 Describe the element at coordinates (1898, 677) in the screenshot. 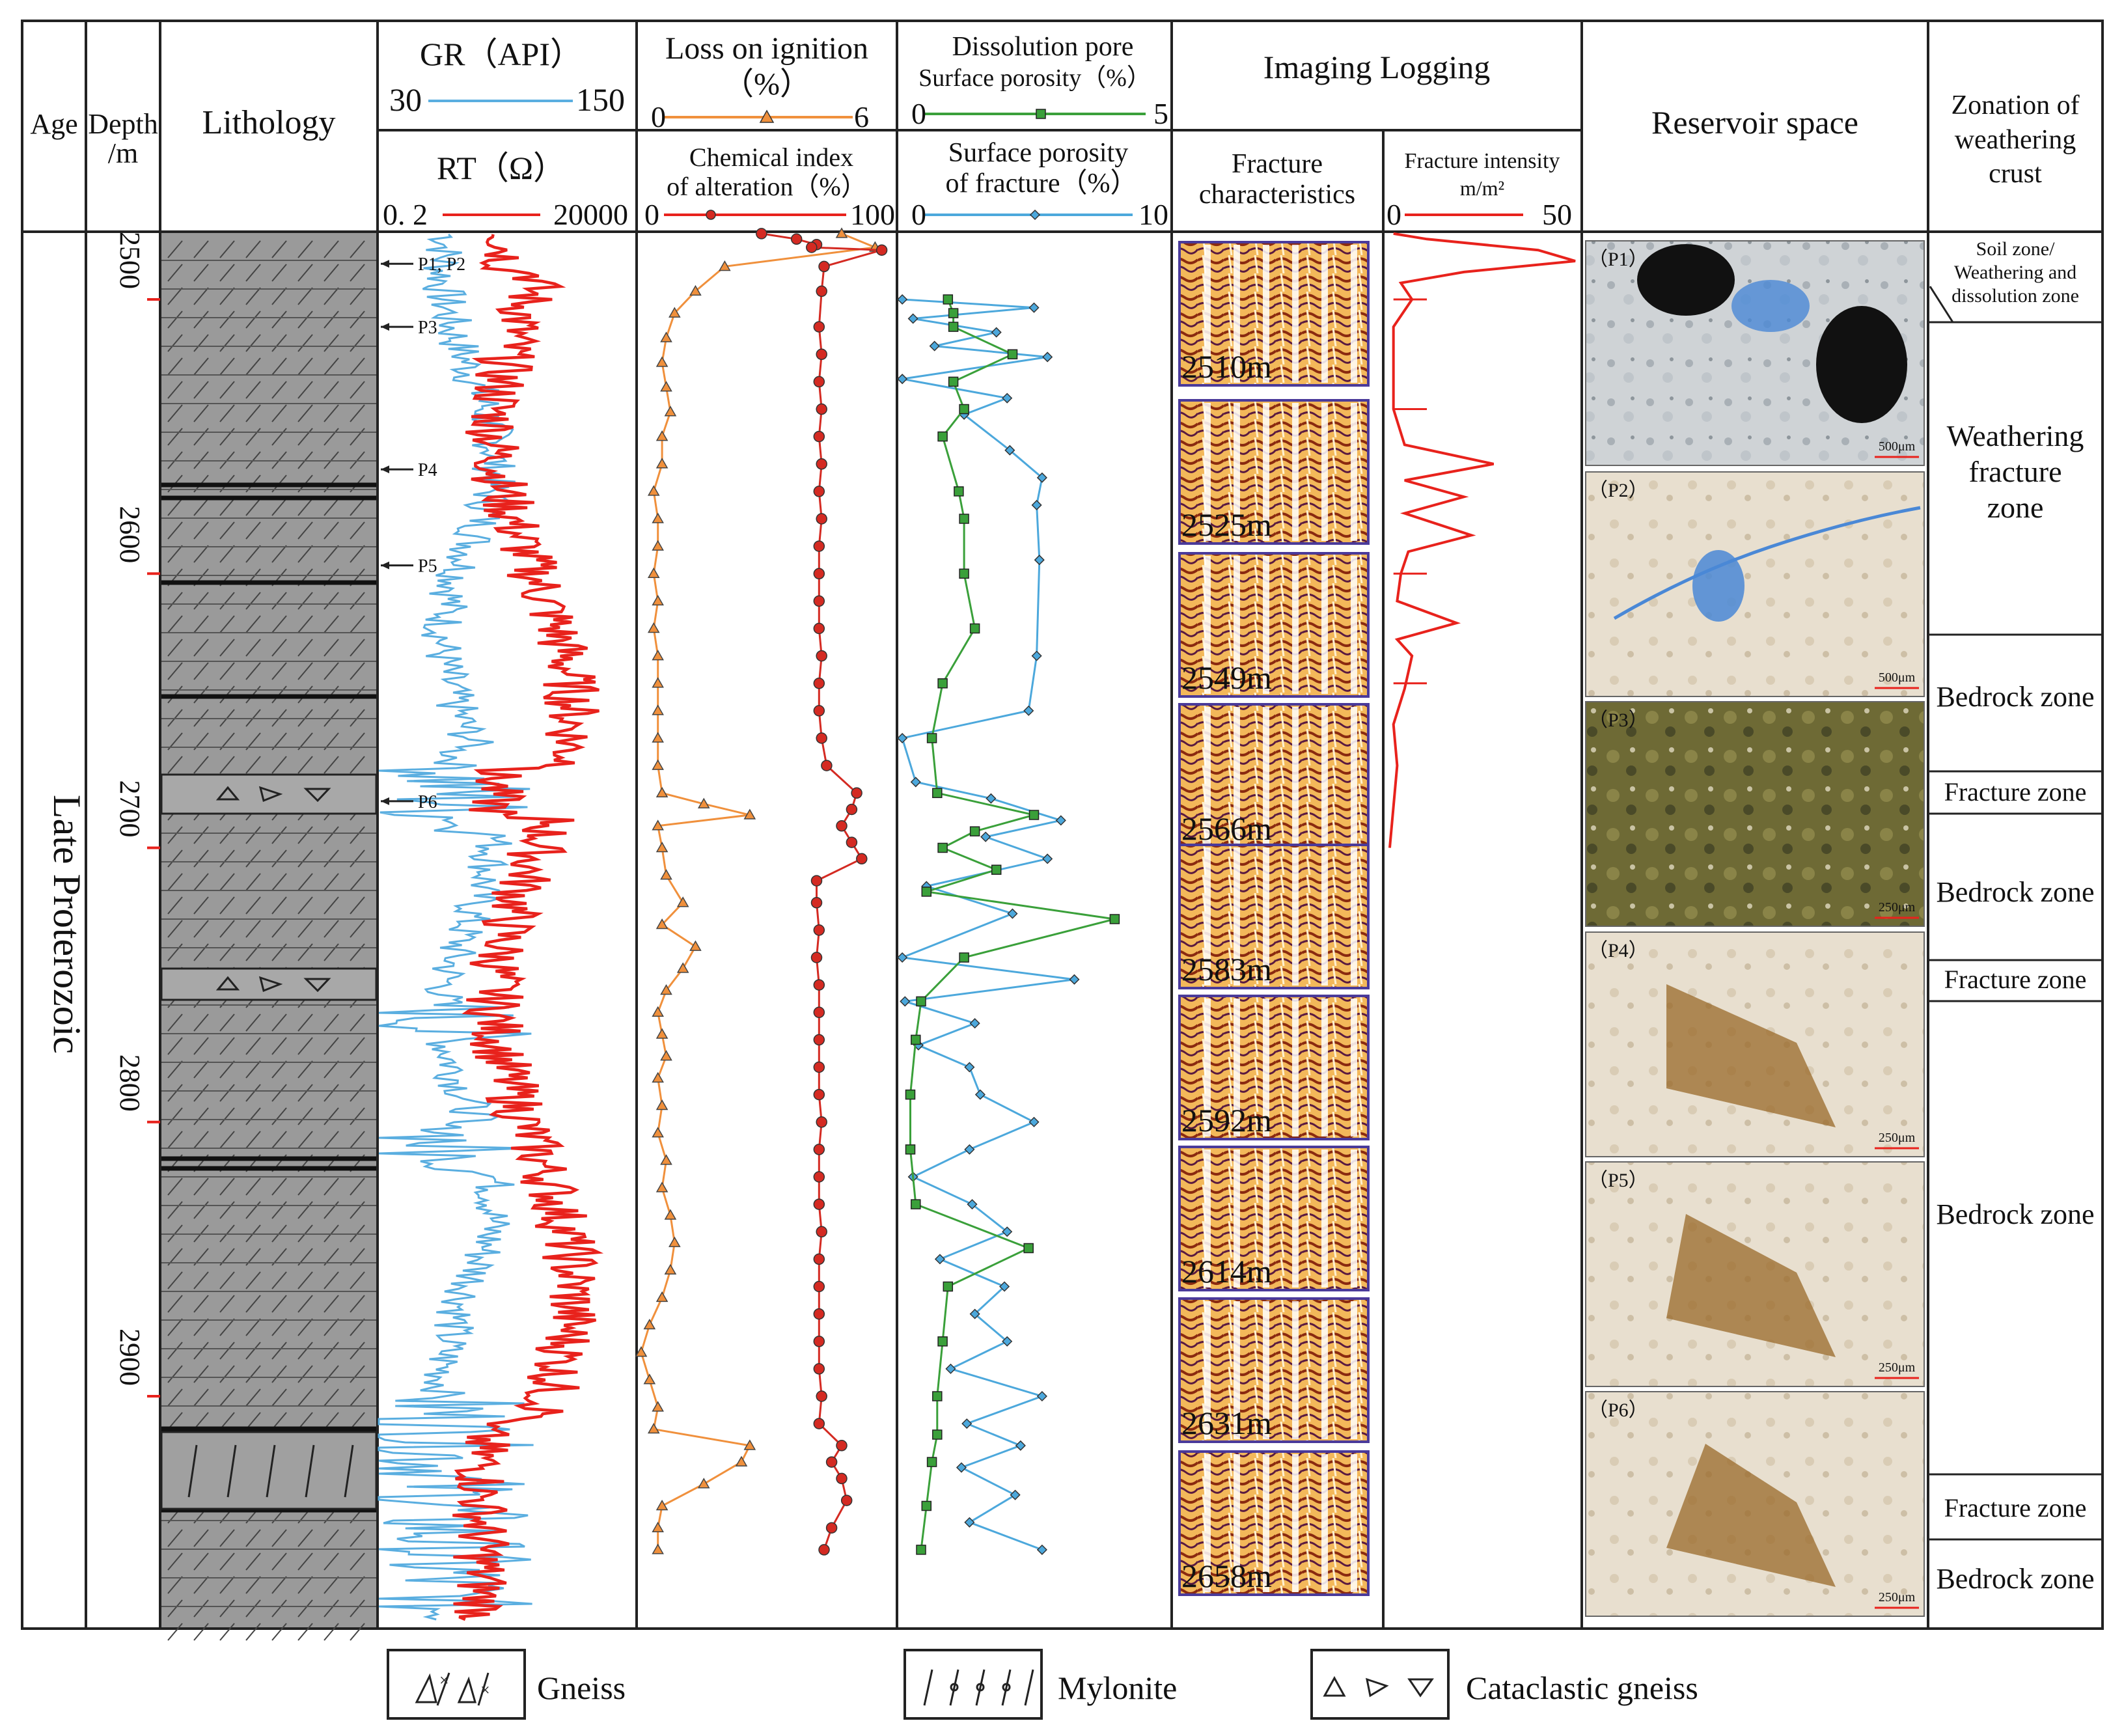

I see `scale-label: 500μm` at that location.